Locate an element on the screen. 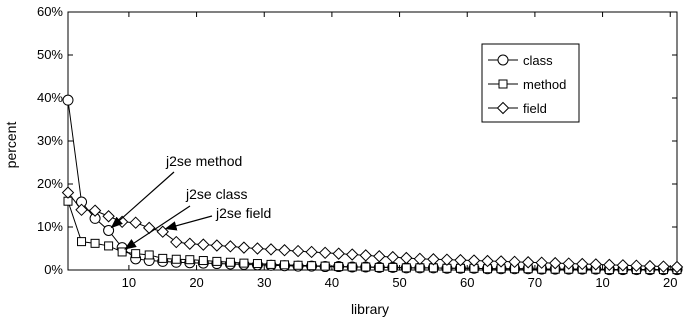 This screenshot has width=684, height=324. annotation-layer: j2se method j2se class j2se field is located at coordinates (190, 201).